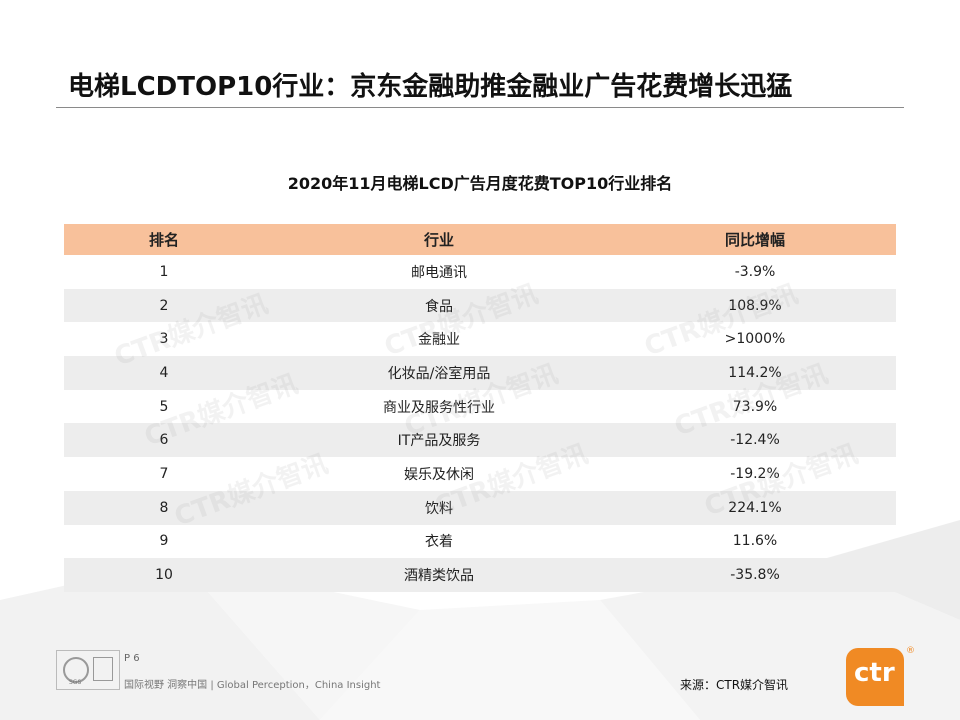  Describe the element at coordinates (480, 507) in the screenshot. I see `table-row: 8 饮料 224.1%` at that location.